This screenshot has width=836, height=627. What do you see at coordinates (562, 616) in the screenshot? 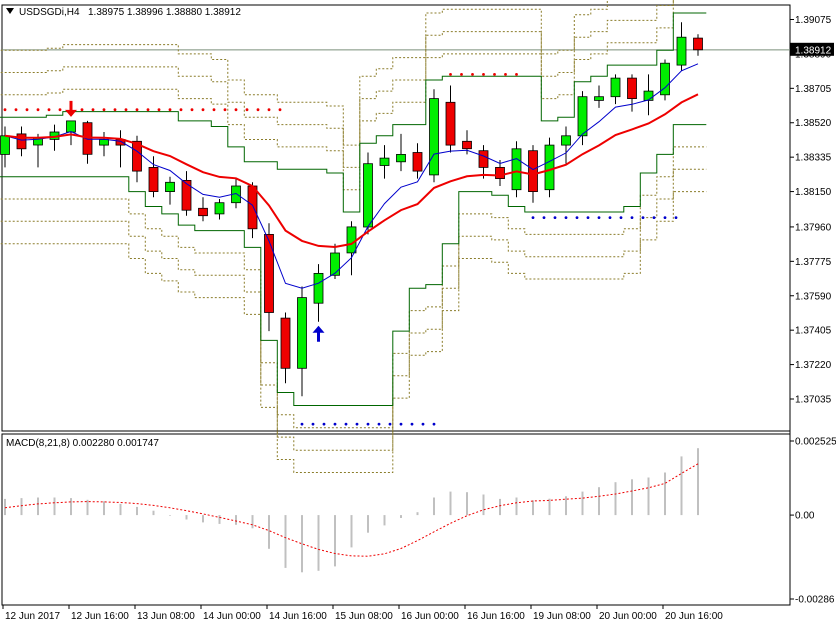
I see `time-tick-label: 19 Jun 08:00` at bounding box center [562, 616].